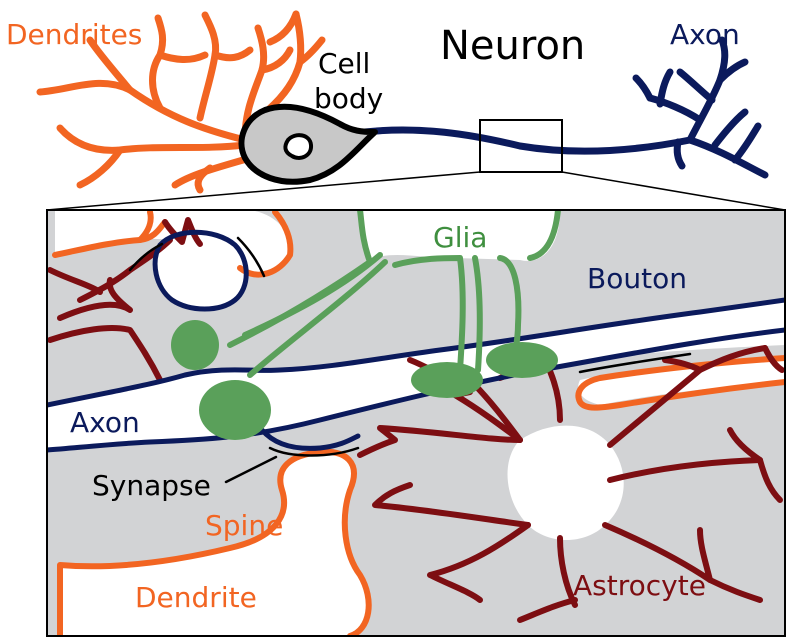  I want to click on label-axon-inset: Axon, so click(105, 422).